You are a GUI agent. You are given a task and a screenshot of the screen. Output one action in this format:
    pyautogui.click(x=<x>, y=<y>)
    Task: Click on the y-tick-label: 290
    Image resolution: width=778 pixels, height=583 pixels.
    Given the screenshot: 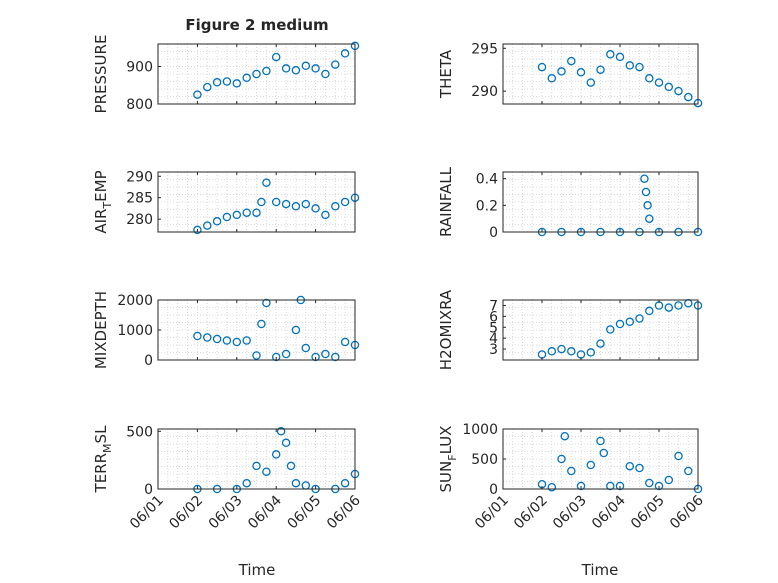 What is the action you would take?
    pyautogui.click(x=484, y=92)
    